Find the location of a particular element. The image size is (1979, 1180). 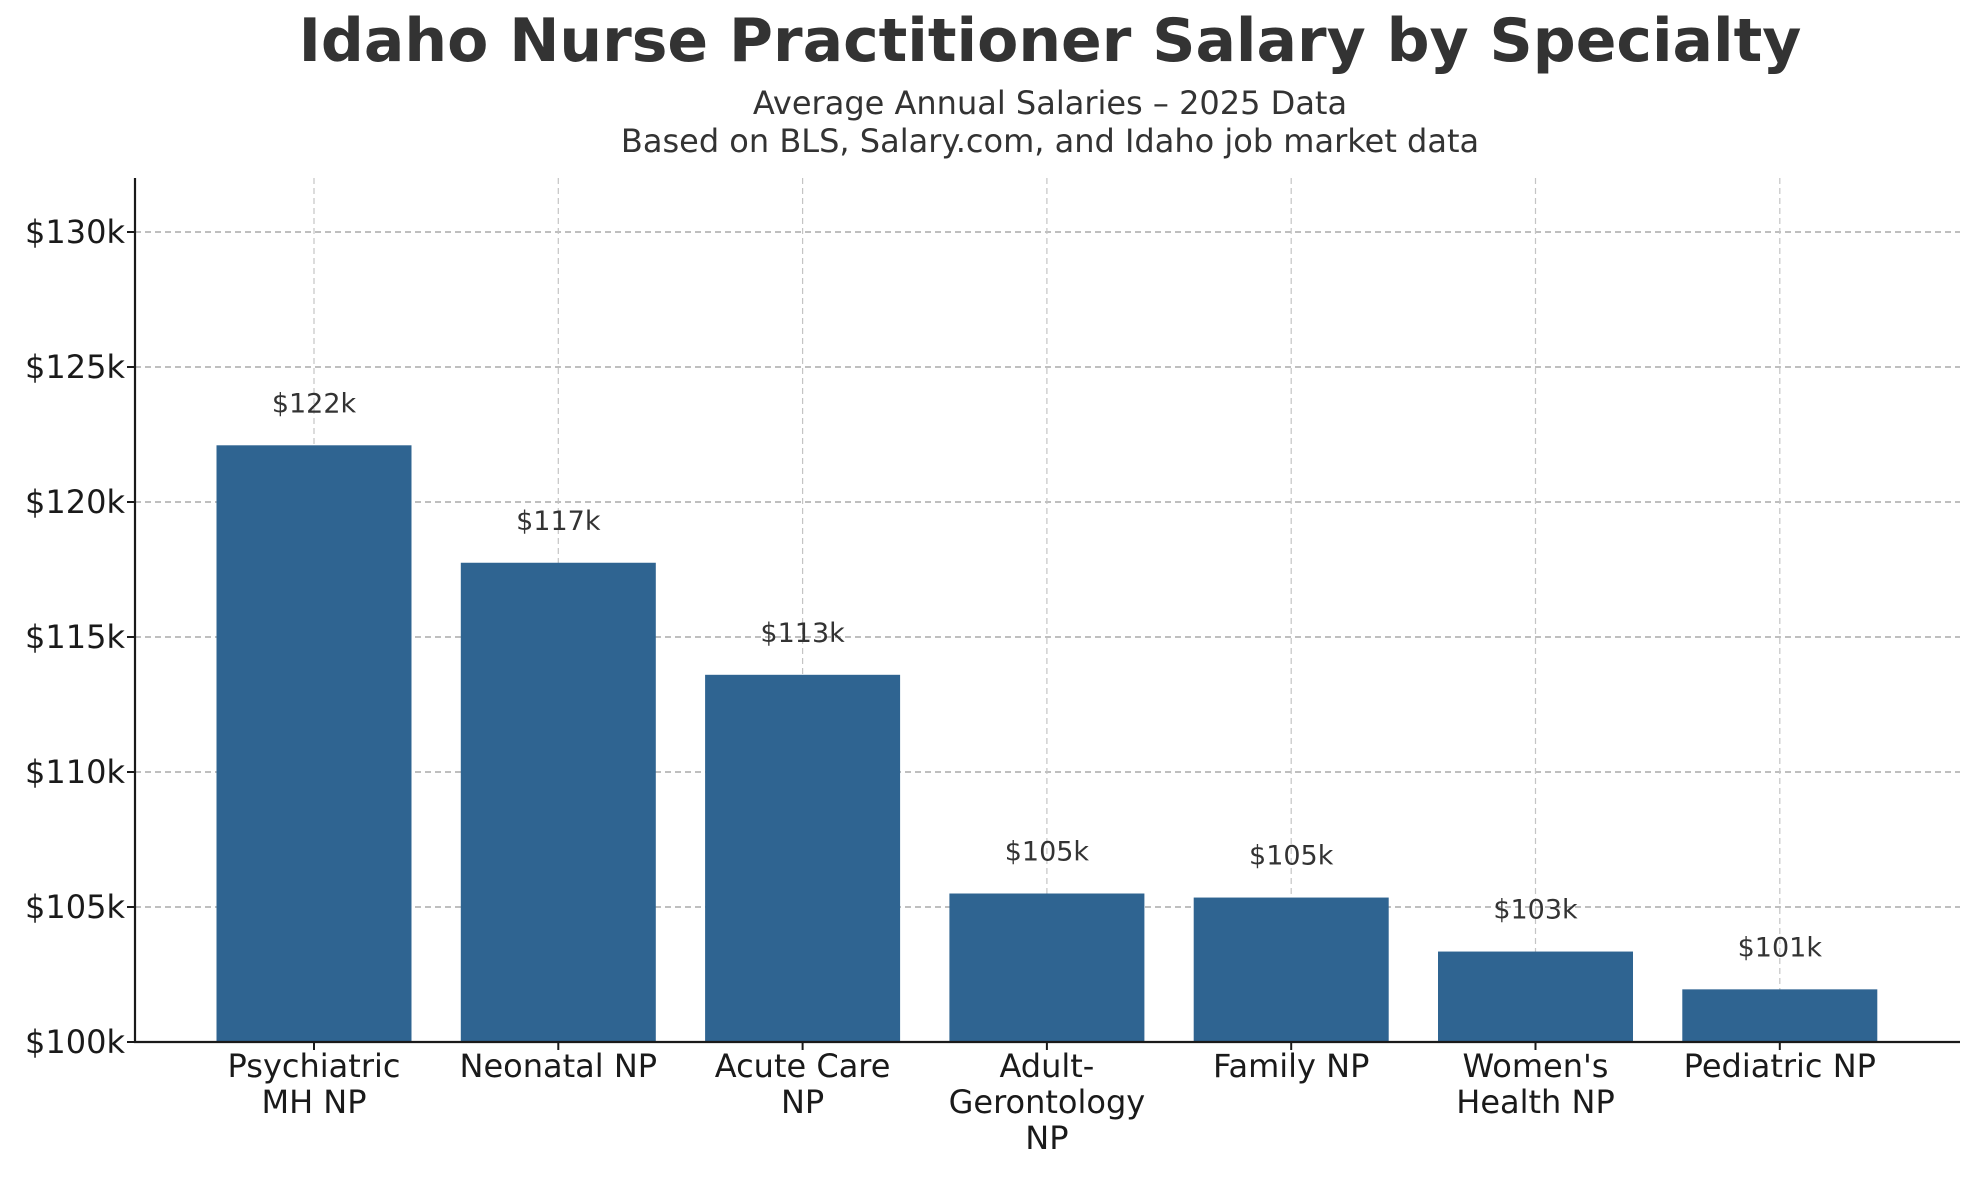

y-tick-label: $100k is located at coordinates (75, 1042).